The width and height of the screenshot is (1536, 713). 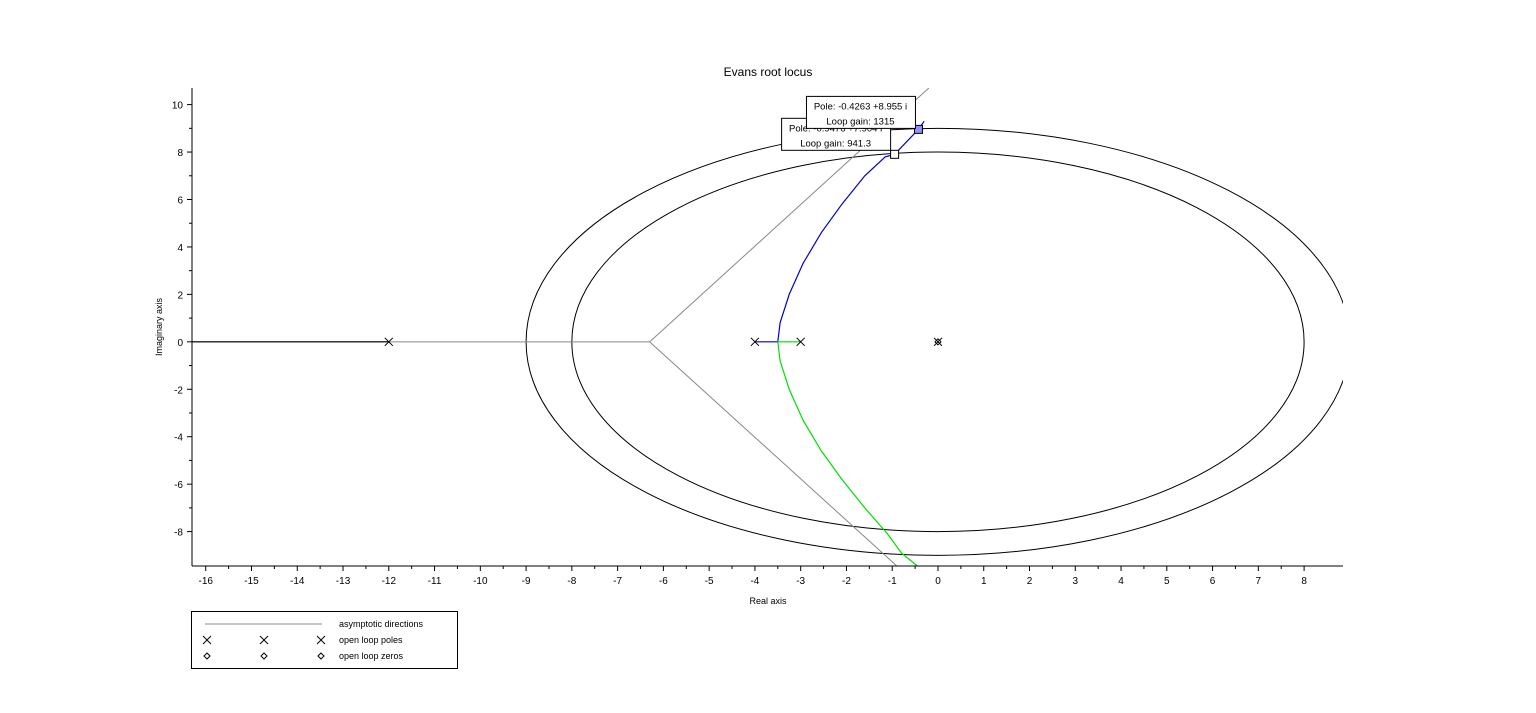 What do you see at coordinates (297, 581) in the screenshot?
I see `x-tick-label: -14` at bounding box center [297, 581].